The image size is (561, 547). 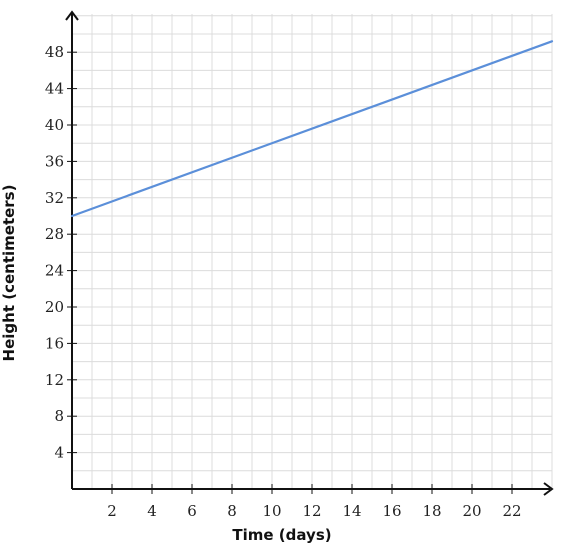 I want to click on x-tick-label: 18, so click(x=431, y=511).